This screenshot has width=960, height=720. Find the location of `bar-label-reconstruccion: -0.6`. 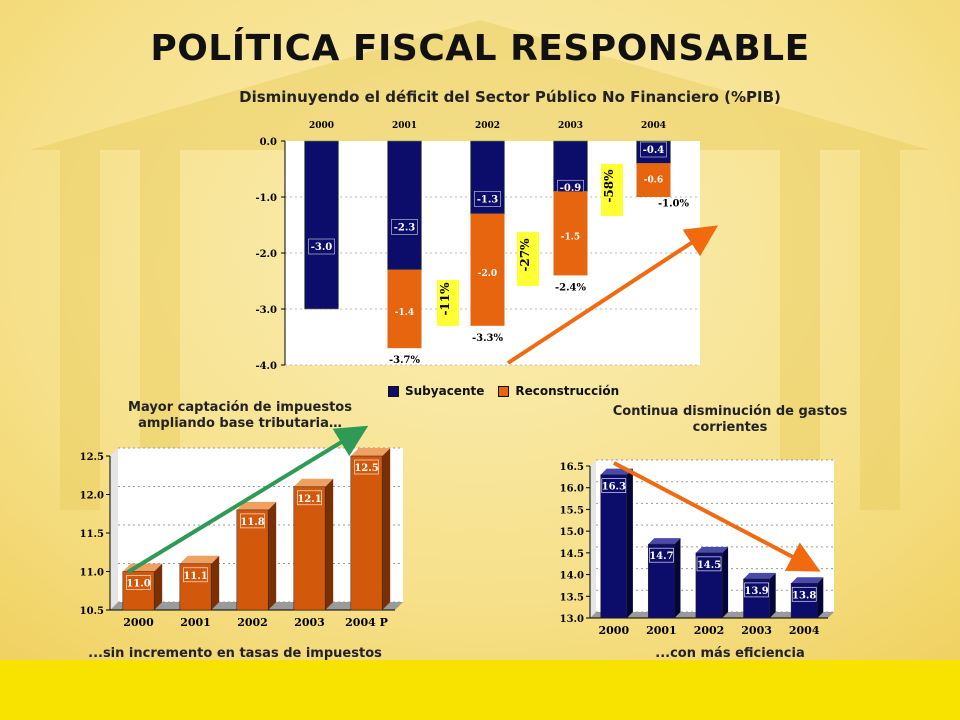

bar-label-reconstruccion: -0.6 is located at coordinates (653, 180).